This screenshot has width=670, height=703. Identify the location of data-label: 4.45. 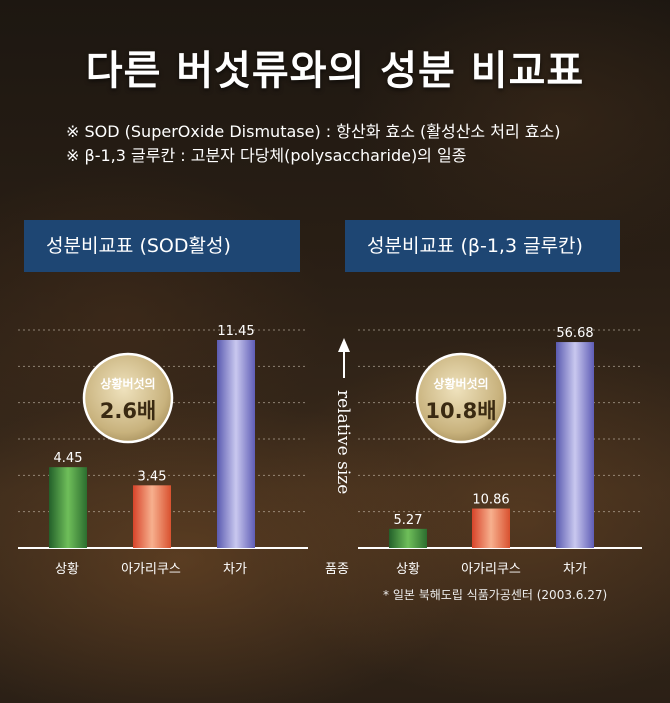
(68, 458).